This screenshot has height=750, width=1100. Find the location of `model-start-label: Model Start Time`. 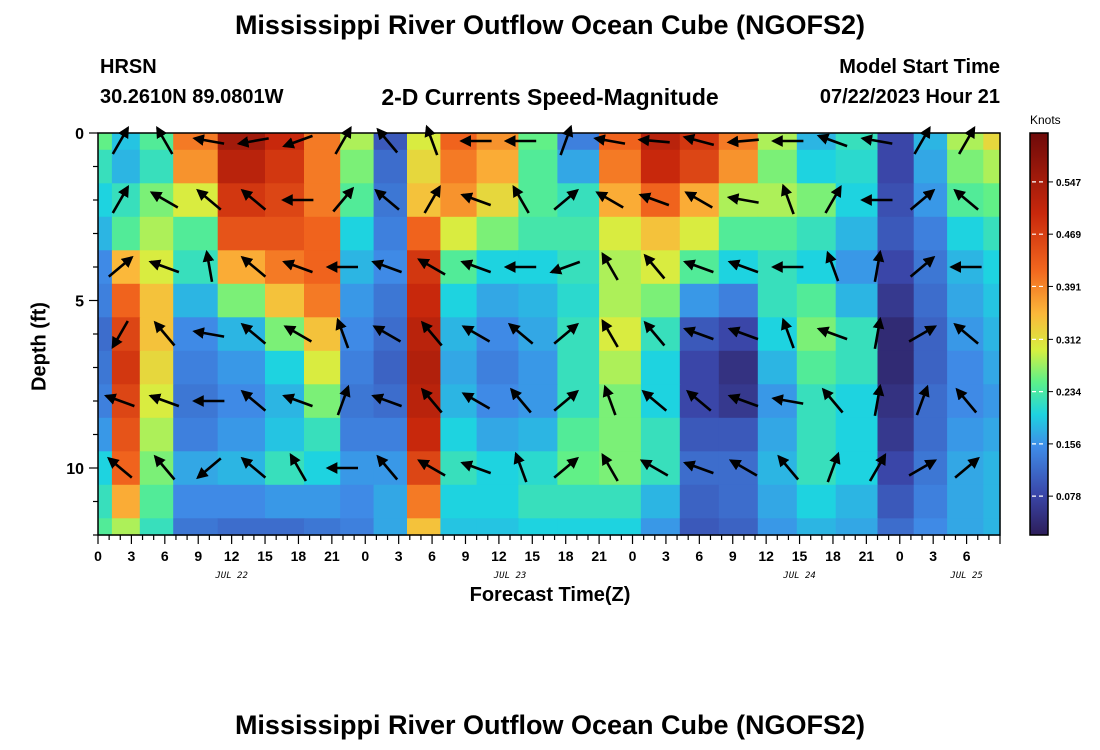

model-start-label: Model Start Time is located at coordinates (919, 67).